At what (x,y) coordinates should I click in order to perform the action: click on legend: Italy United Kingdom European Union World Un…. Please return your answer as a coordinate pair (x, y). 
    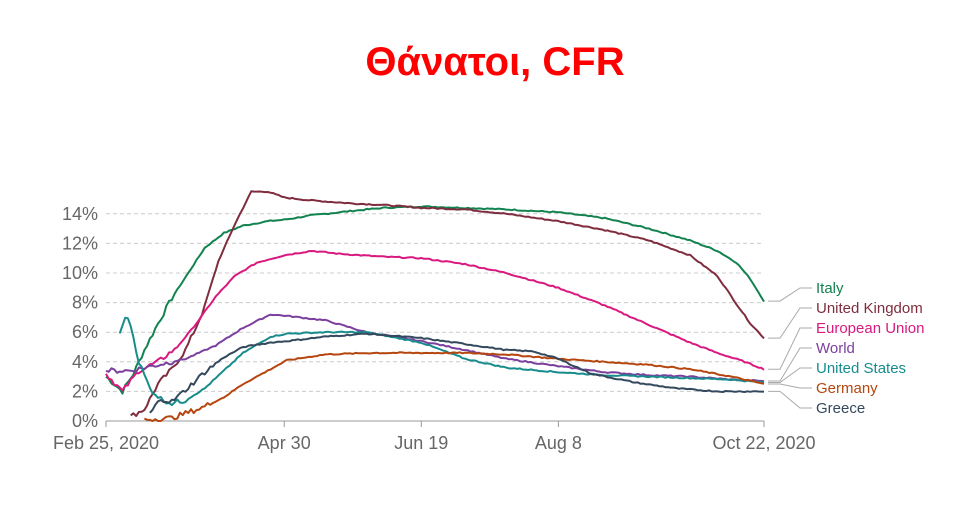
    Looking at the image, I should click on (846, 348).